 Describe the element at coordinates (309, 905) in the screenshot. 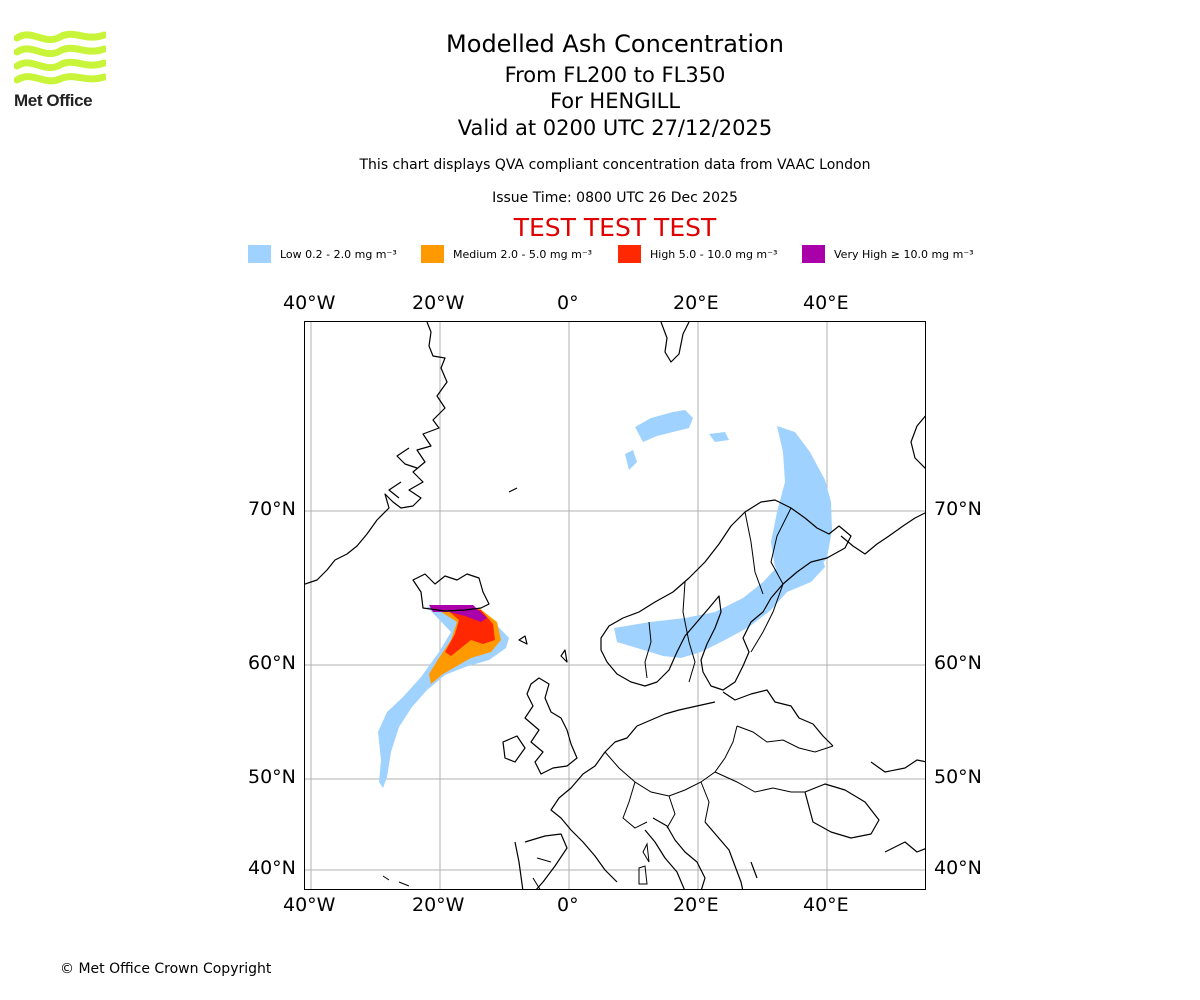

I see `lon-label-bottom-40w: 40°W` at that location.